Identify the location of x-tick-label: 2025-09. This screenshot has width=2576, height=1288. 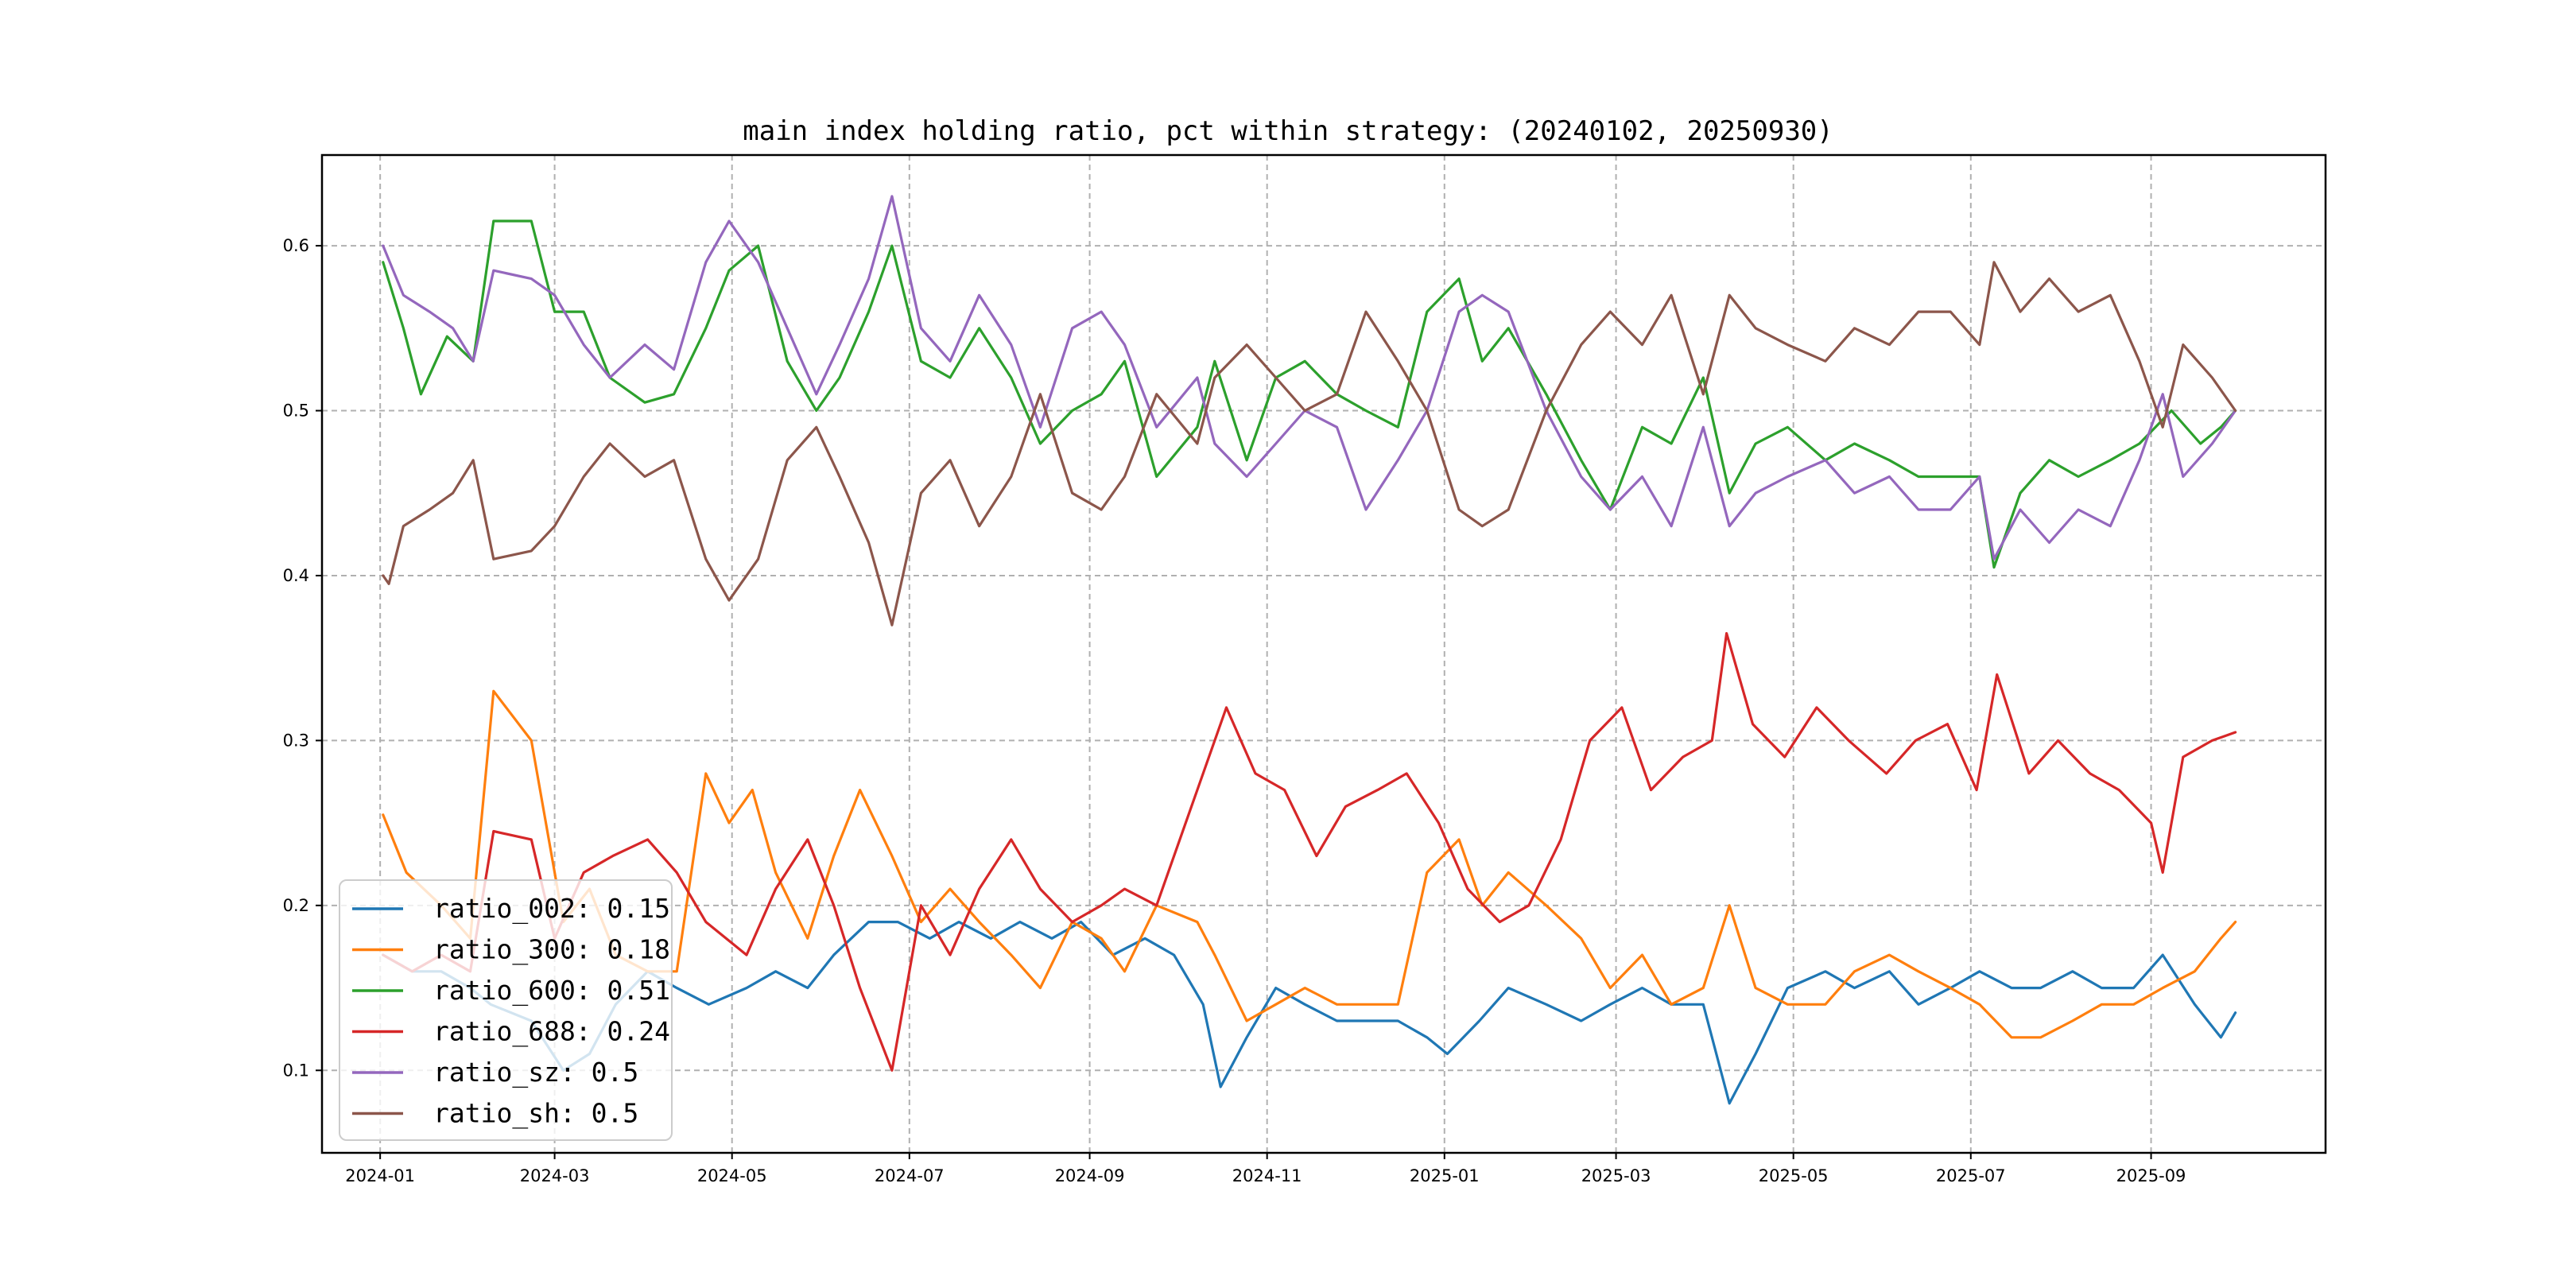
(2151, 1175).